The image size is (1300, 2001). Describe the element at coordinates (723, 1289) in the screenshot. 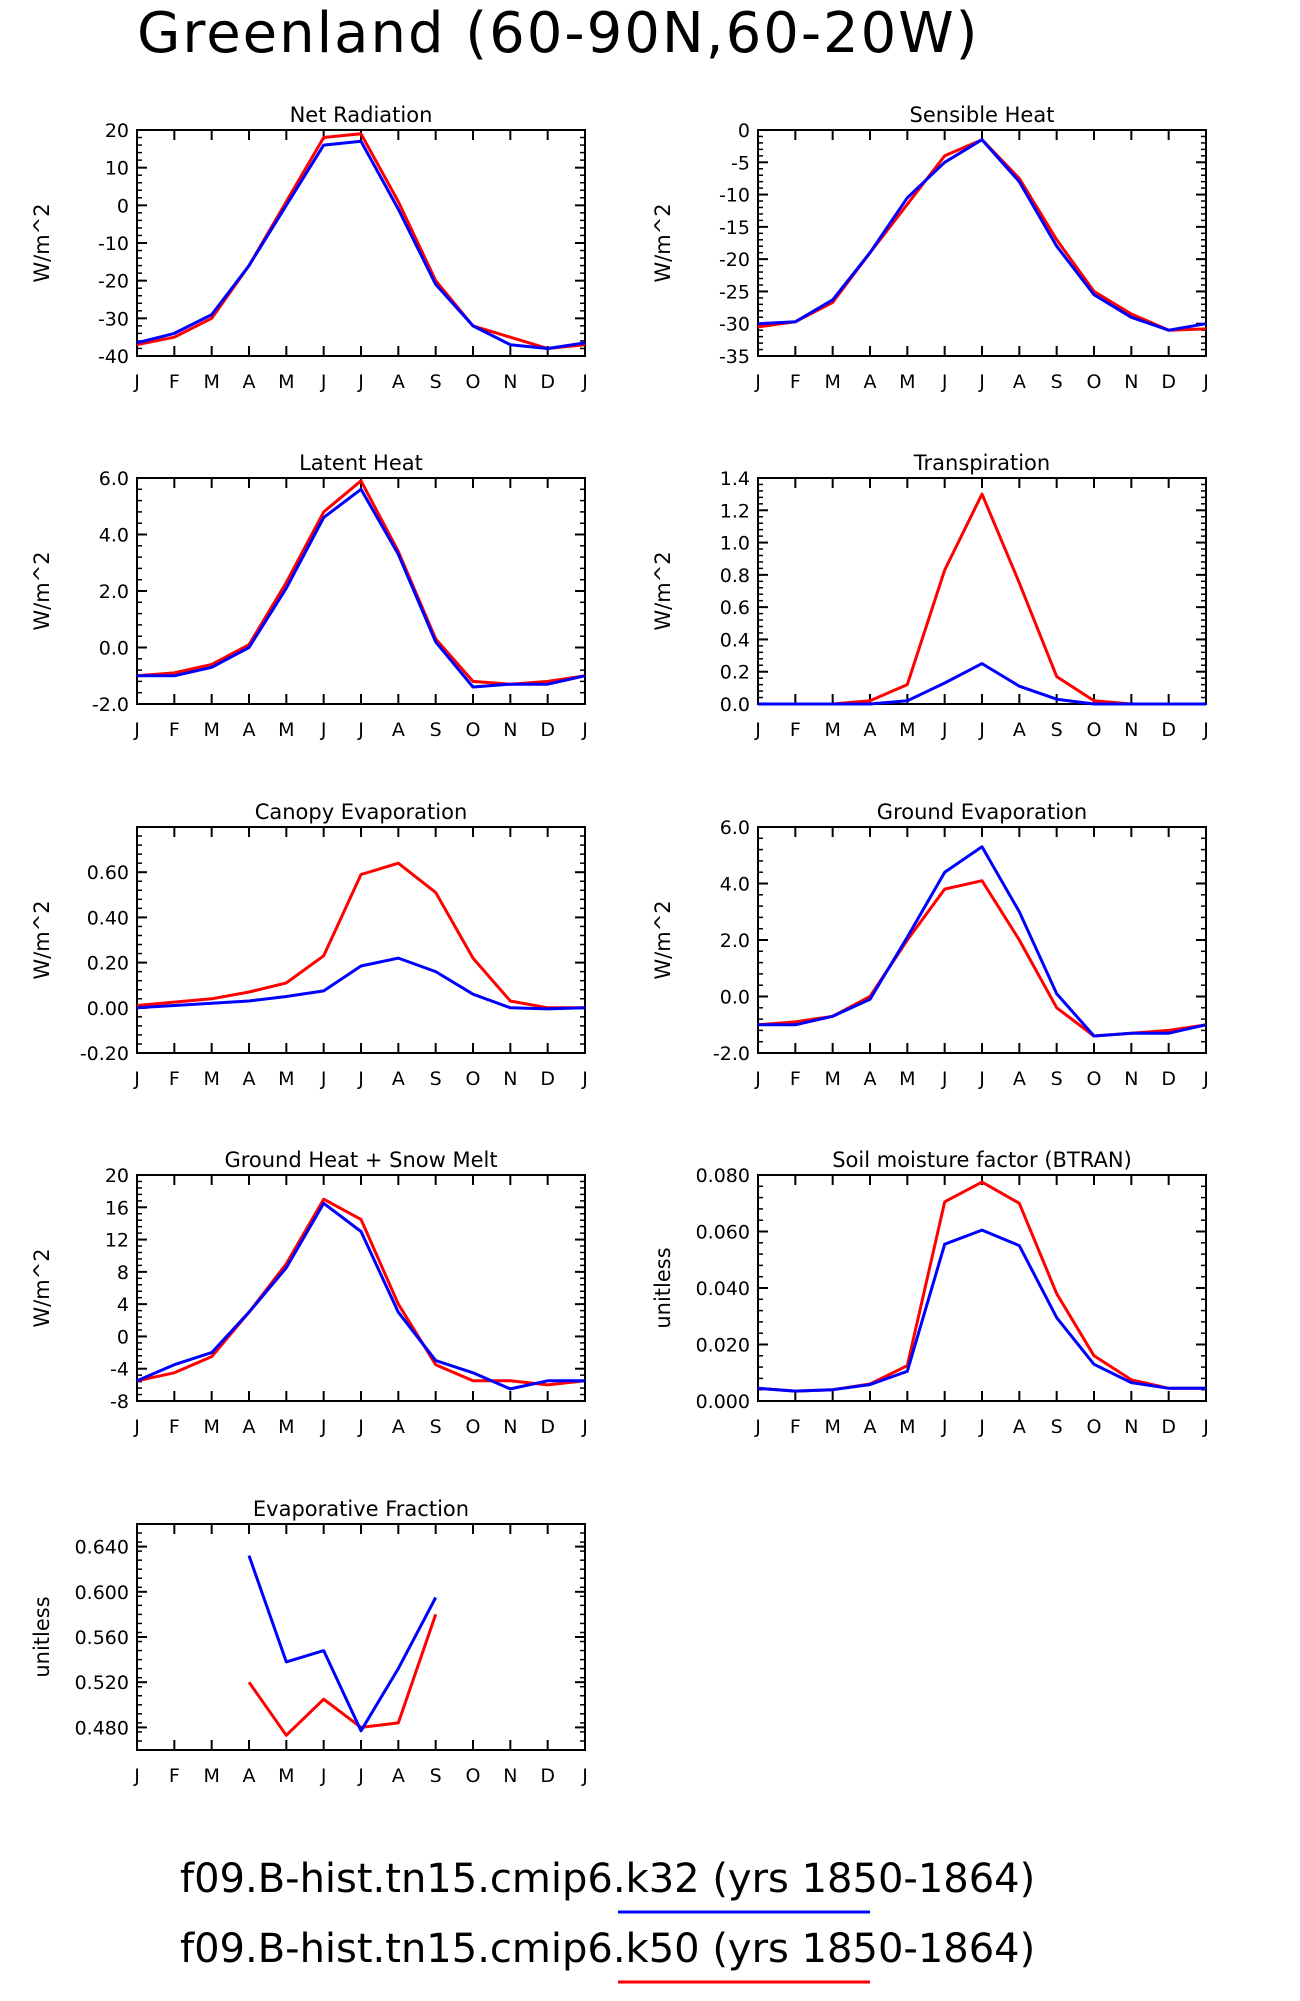

I see `y-tick-label: 0.040` at that location.